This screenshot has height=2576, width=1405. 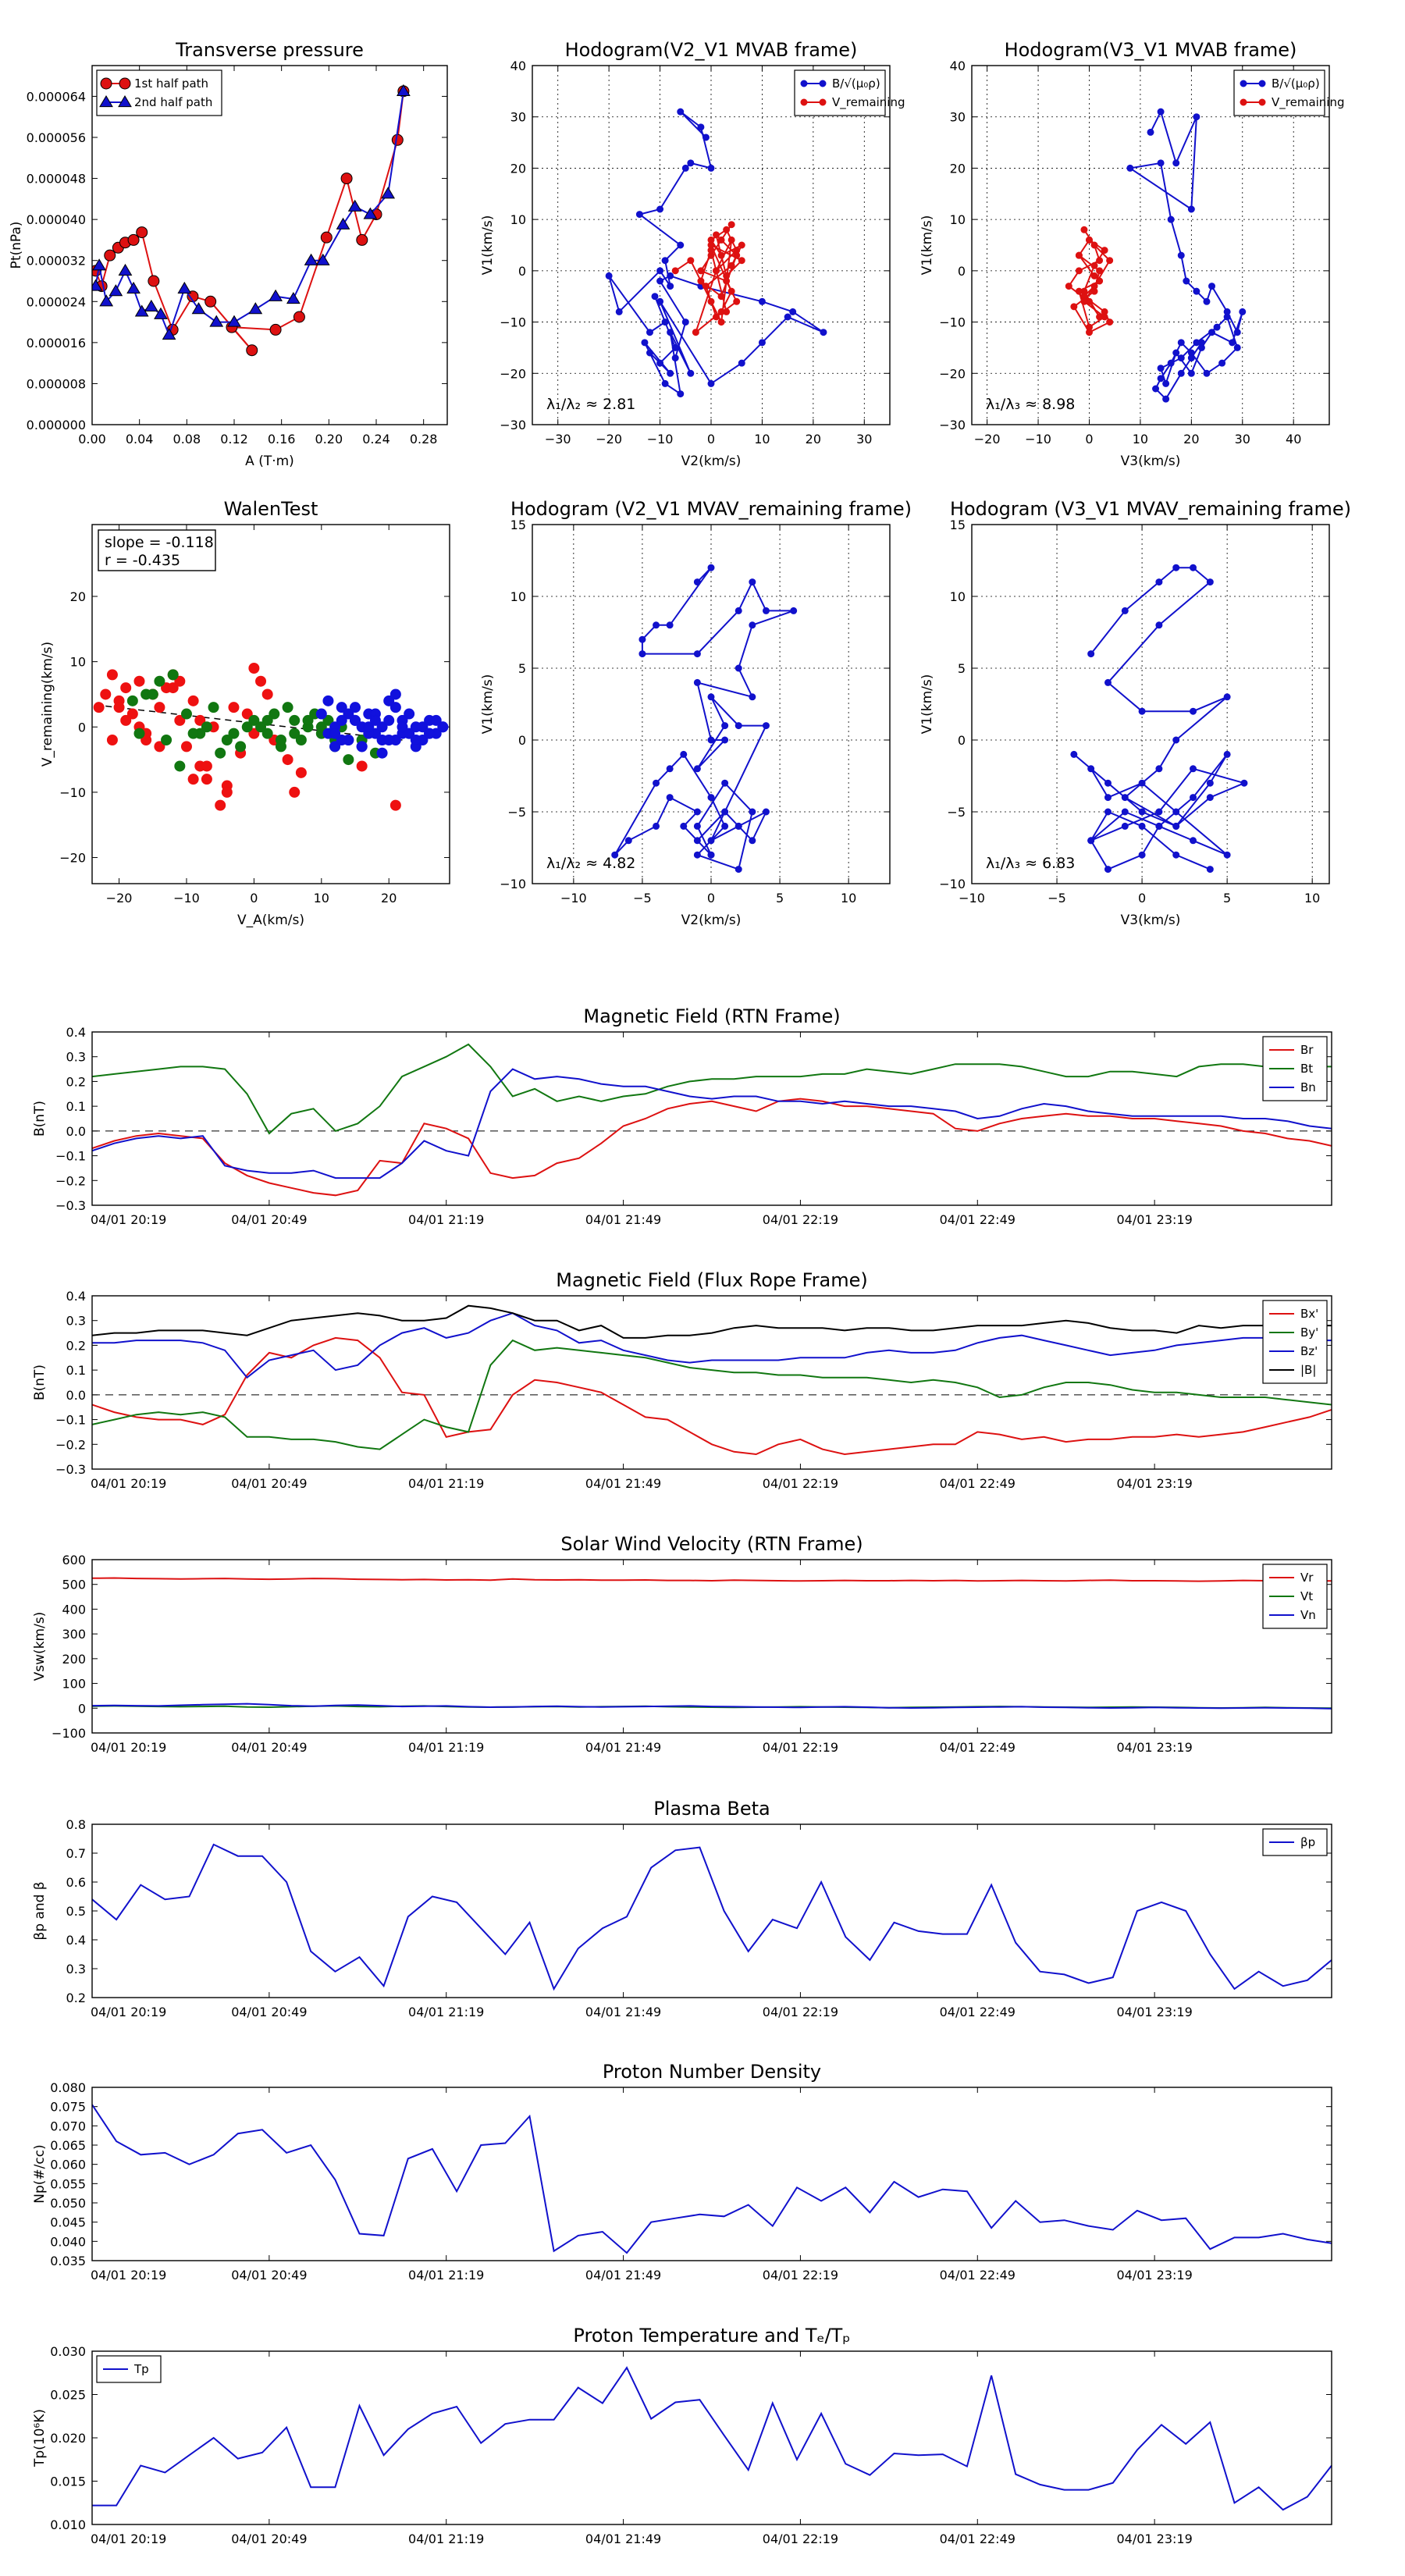 What do you see at coordinates (1154, 1483) in the screenshot?
I see `x-tick-label: 04/01 23:19` at bounding box center [1154, 1483].